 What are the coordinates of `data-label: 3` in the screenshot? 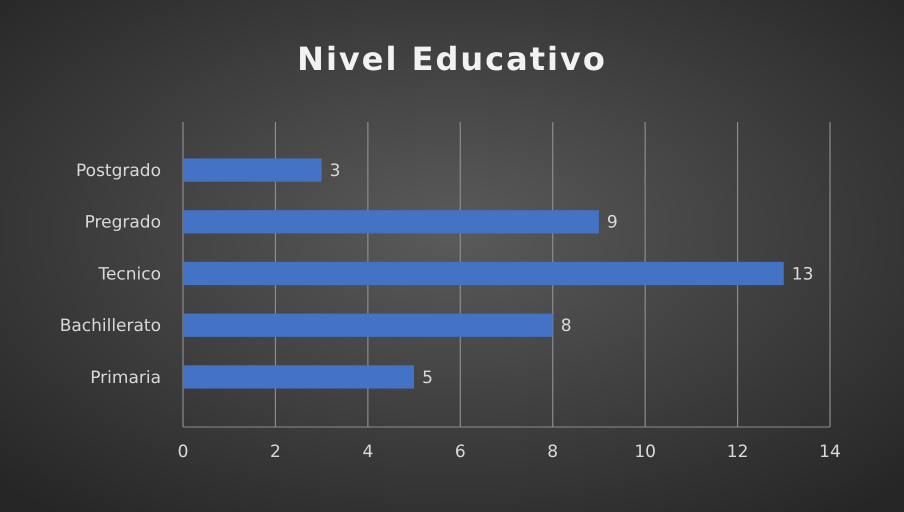 It's located at (335, 171).